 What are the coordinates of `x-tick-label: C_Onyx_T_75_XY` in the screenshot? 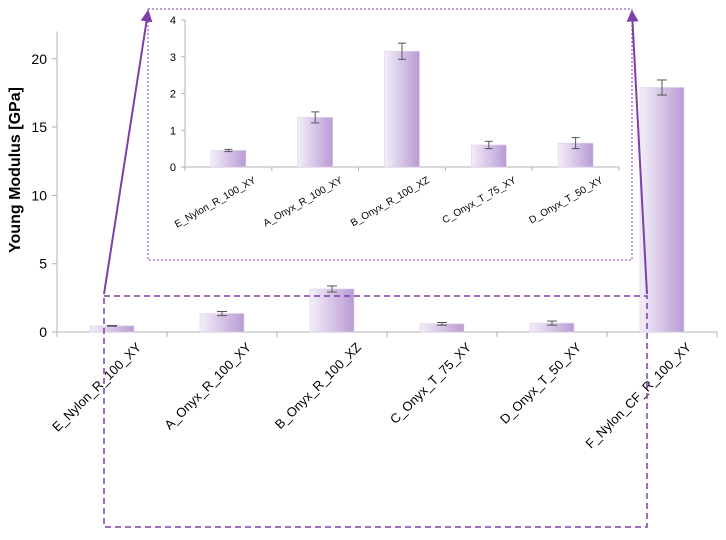 It's located at (430, 382).